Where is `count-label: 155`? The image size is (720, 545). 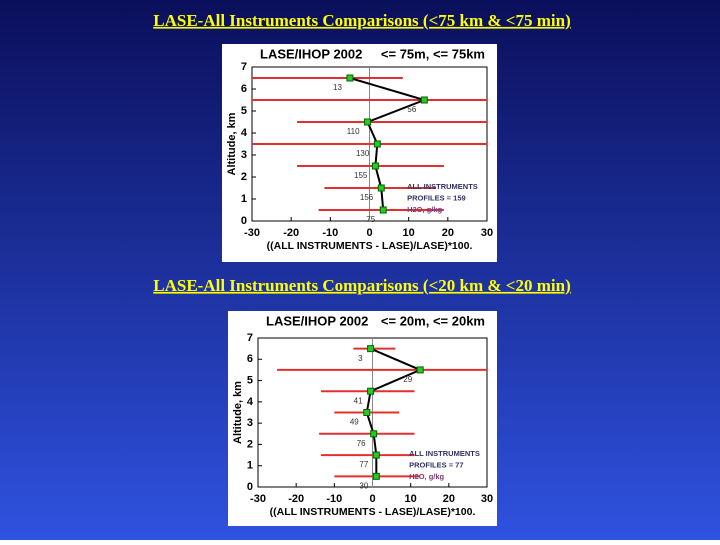 count-label: 155 is located at coordinates (361, 175).